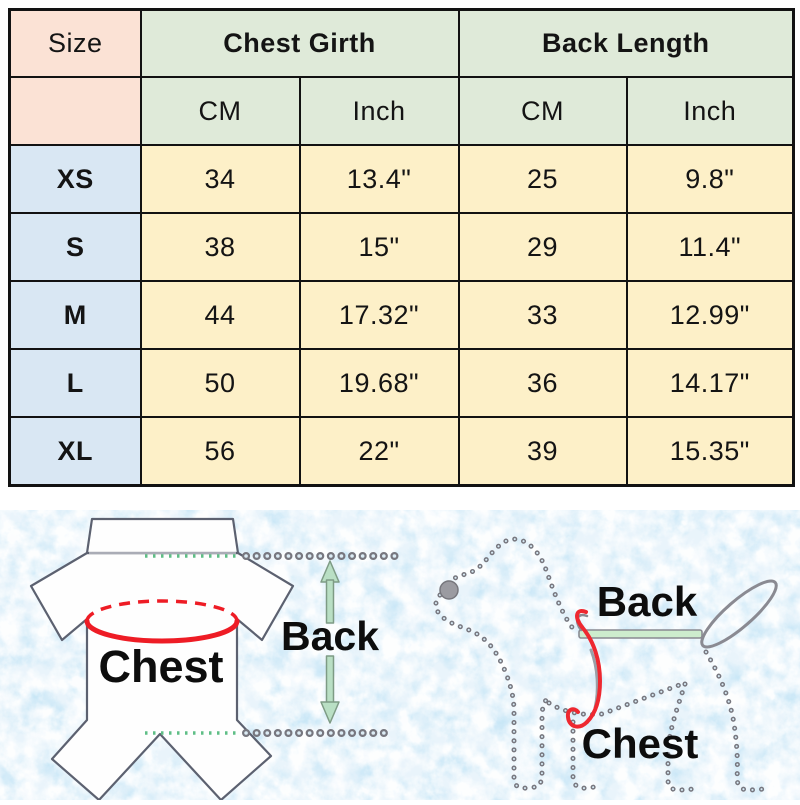 The width and height of the screenshot is (800, 805). Describe the element at coordinates (739, 614) in the screenshot. I see `dog-tail` at that location.